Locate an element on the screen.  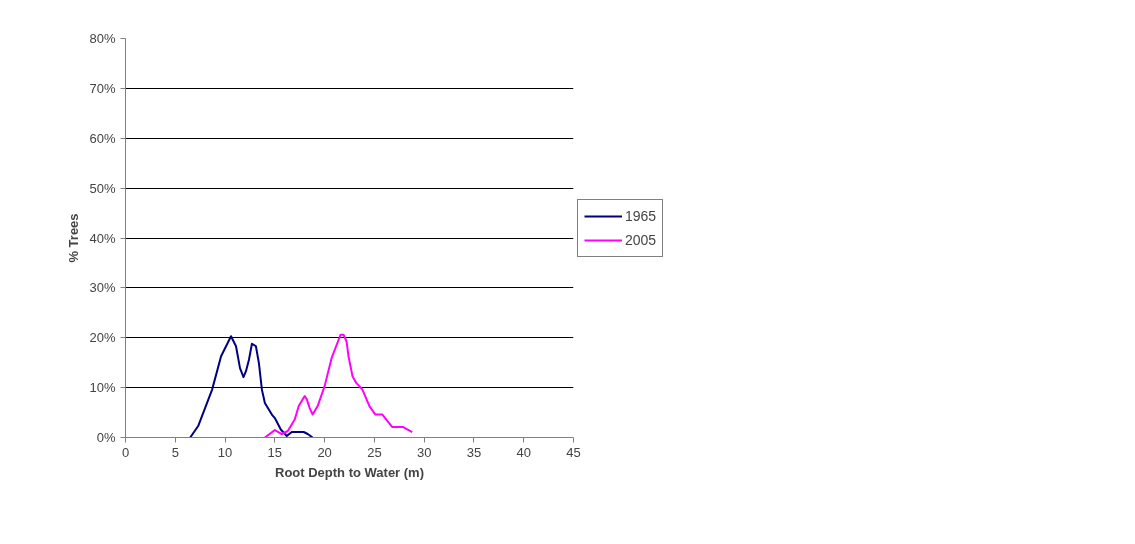
y-tick-label: 20% is located at coordinates (102, 338).